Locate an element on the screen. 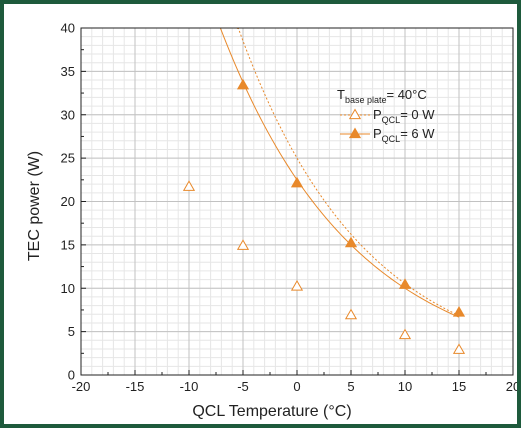 This screenshot has width=521, height=428. x-tick-label: 0 is located at coordinates (296, 386).